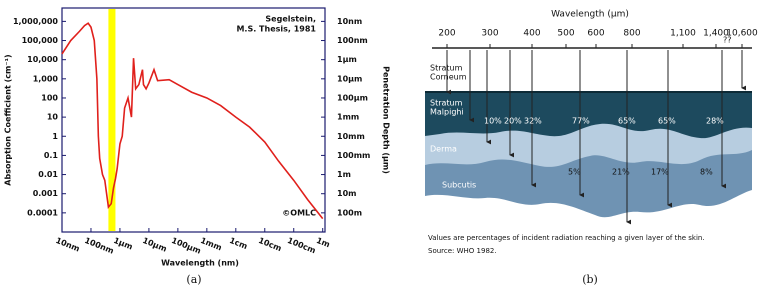 This screenshot has width=763, height=290. I want to click on y2-tick-label: 100nm, so click(352, 40).